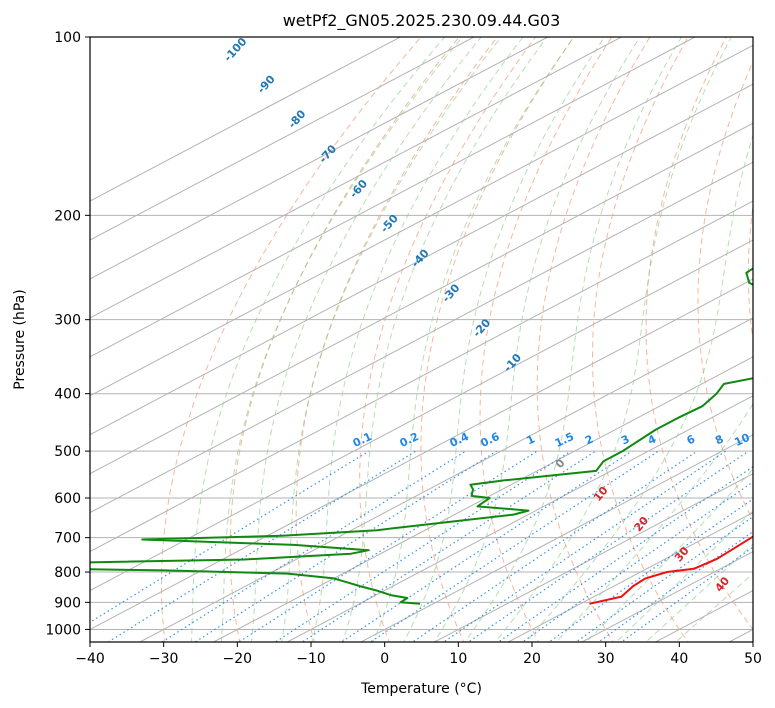  I want to click on x-tick-label: 30, so click(606, 659).